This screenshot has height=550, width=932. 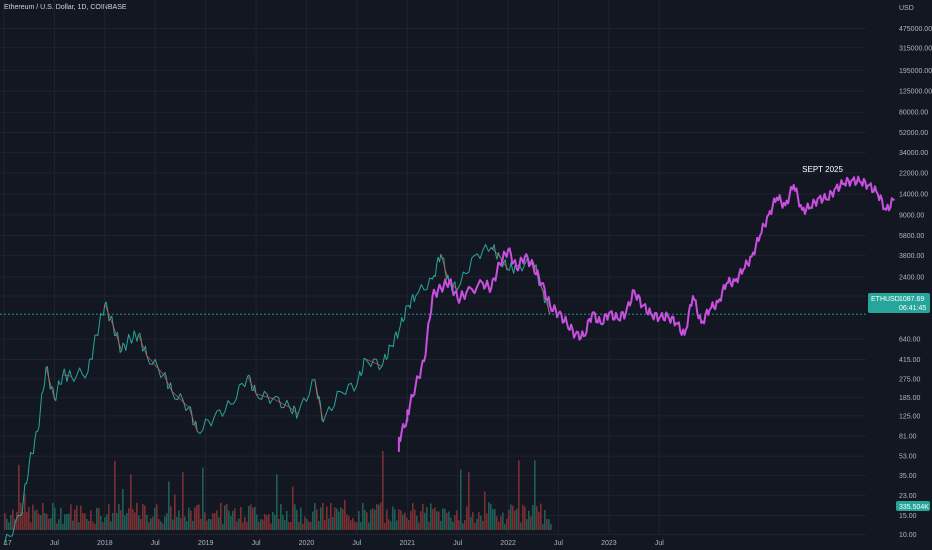 What do you see at coordinates (912, 308) in the screenshot?
I see `price-badge-countdown: 06:41:45` at bounding box center [912, 308].